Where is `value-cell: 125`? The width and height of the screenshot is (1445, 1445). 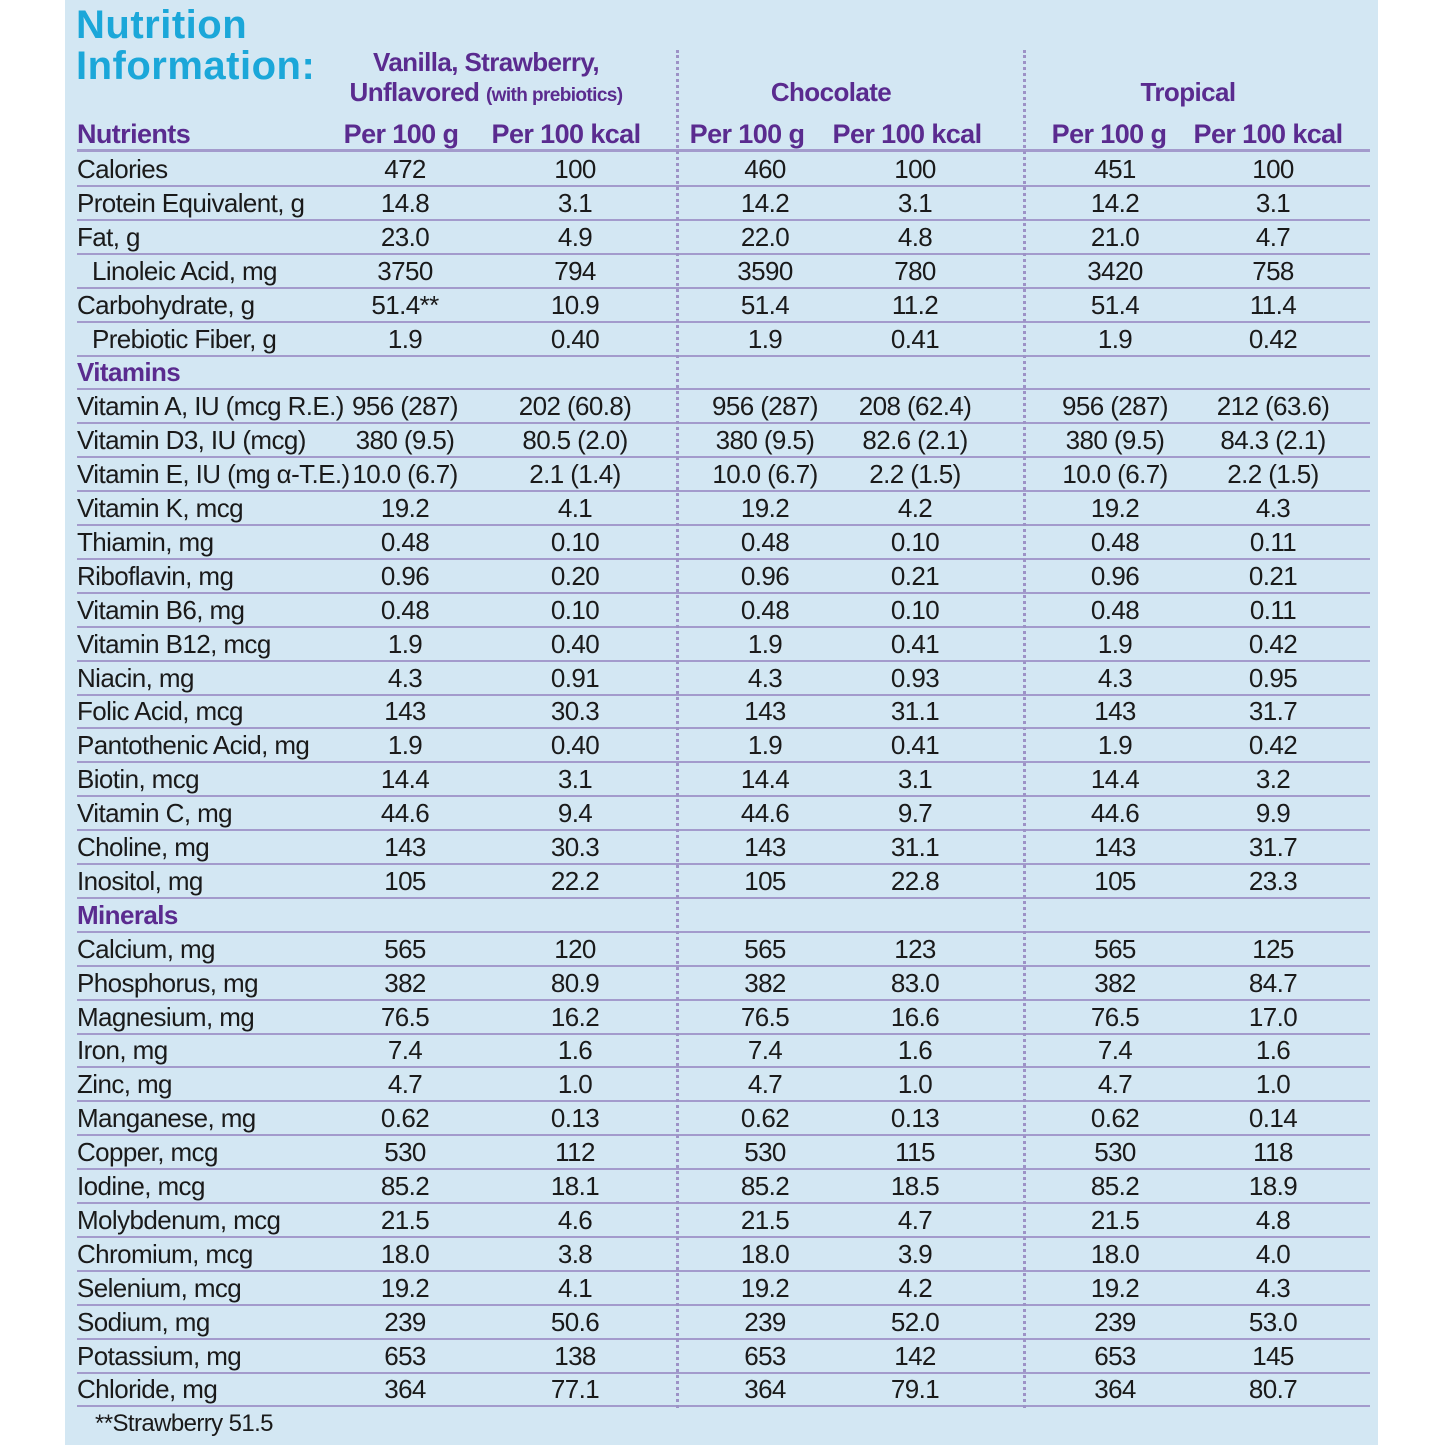
value-cell: 125 is located at coordinates (1273, 948).